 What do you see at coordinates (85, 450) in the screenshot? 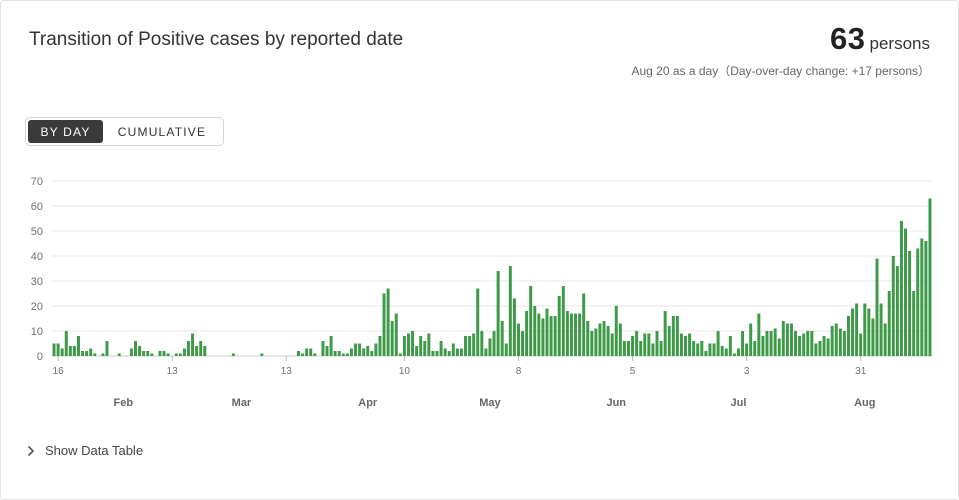
I see `show-data-table-toggle: Show Data Table` at bounding box center [85, 450].